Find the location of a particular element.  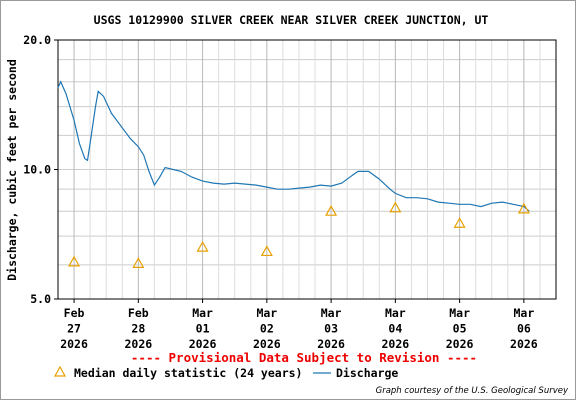

x-tick-label: 03 is located at coordinates (331, 329).